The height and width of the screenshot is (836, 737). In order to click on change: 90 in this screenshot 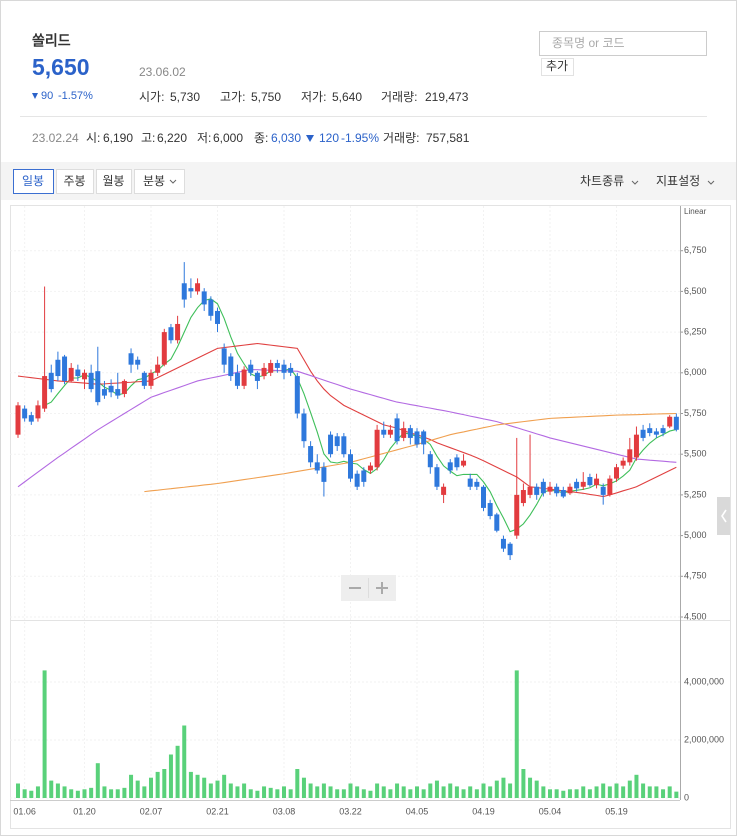, I will do `click(47, 96)`.